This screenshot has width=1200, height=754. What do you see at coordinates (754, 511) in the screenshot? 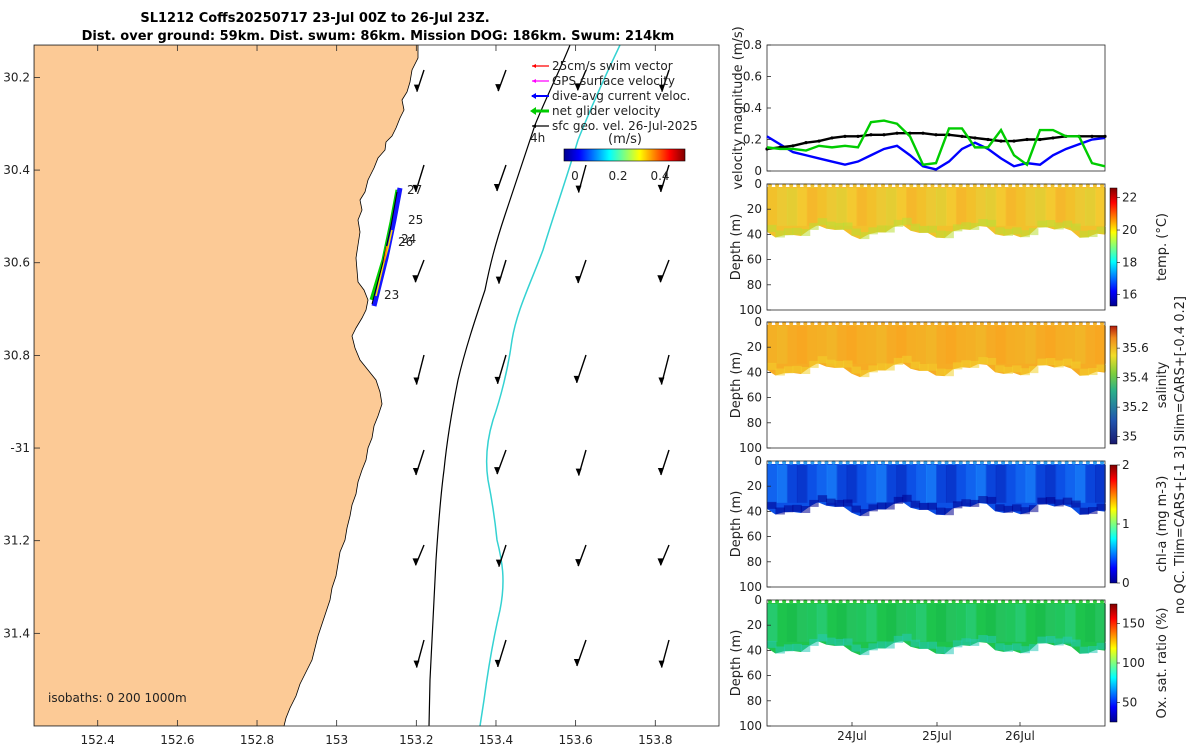
I see `section-y-tick-label: 40` at bounding box center [754, 511].